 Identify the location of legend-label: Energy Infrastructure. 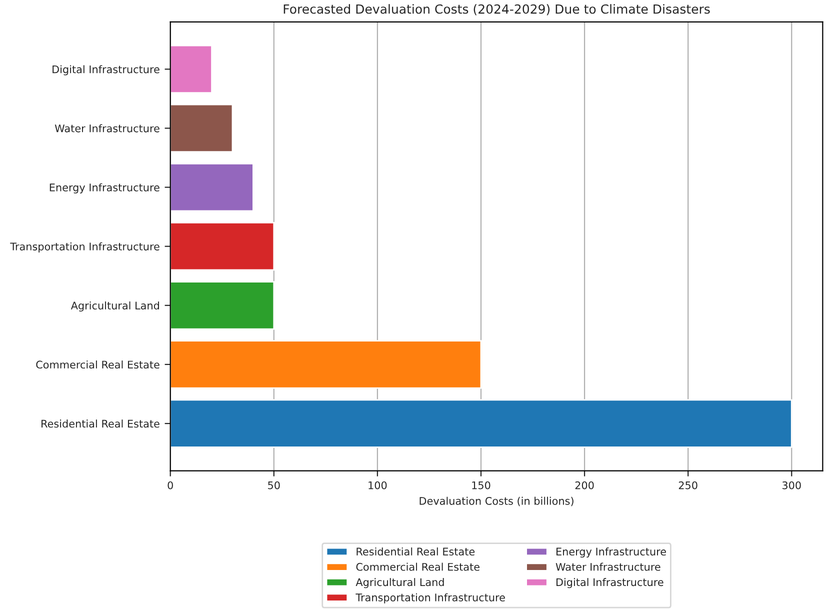
(611, 552).